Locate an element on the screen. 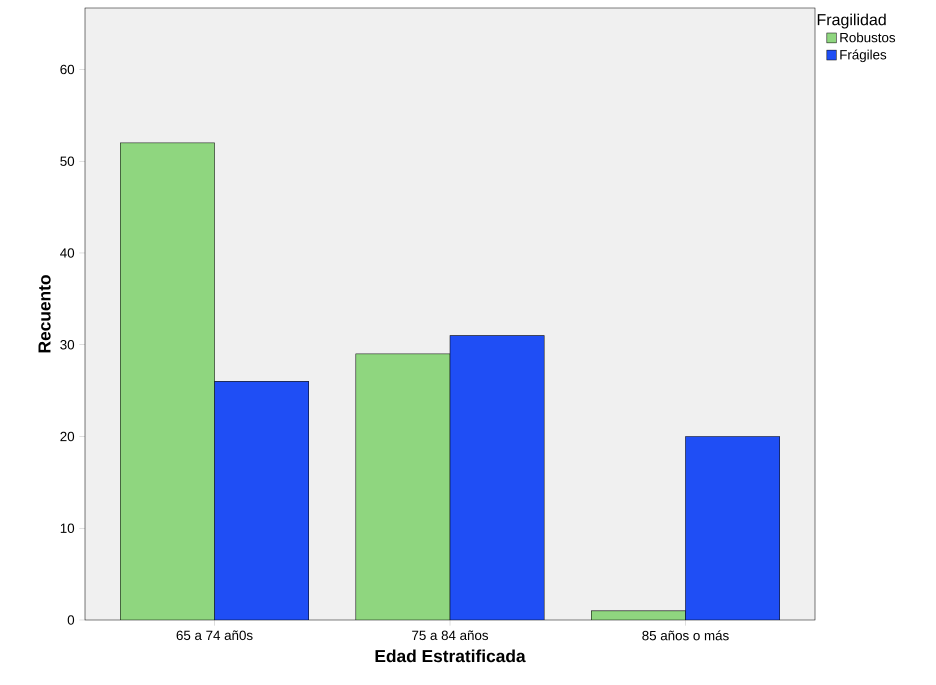  x-tick-label: 75 a 84 años is located at coordinates (450, 635).